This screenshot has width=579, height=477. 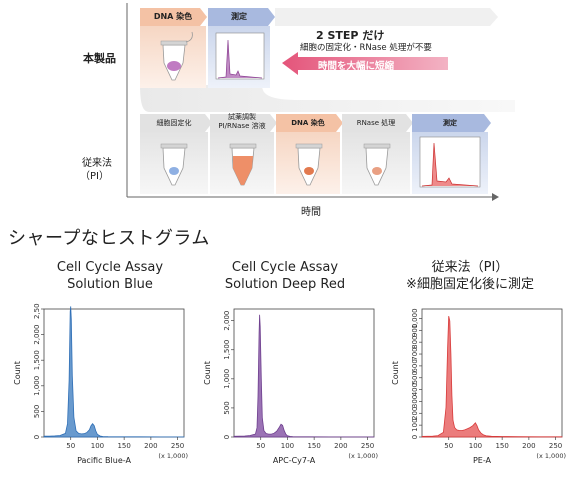 What do you see at coordinates (356, 66) in the screenshot?
I see `shorten-text: 時間を大幅に短縮` at bounding box center [356, 66].